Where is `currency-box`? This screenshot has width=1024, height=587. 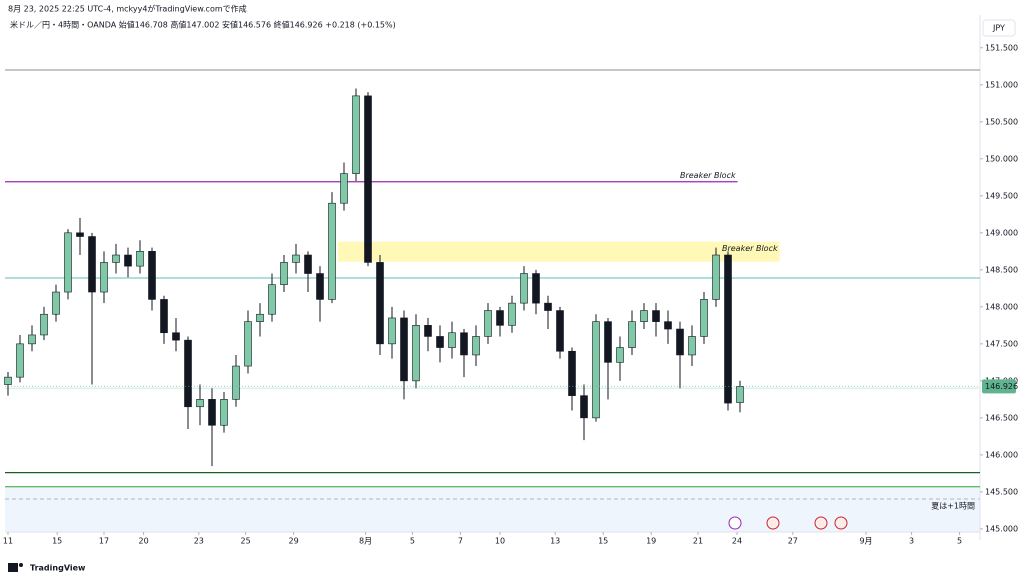 currency-box is located at coordinates (999, 28).